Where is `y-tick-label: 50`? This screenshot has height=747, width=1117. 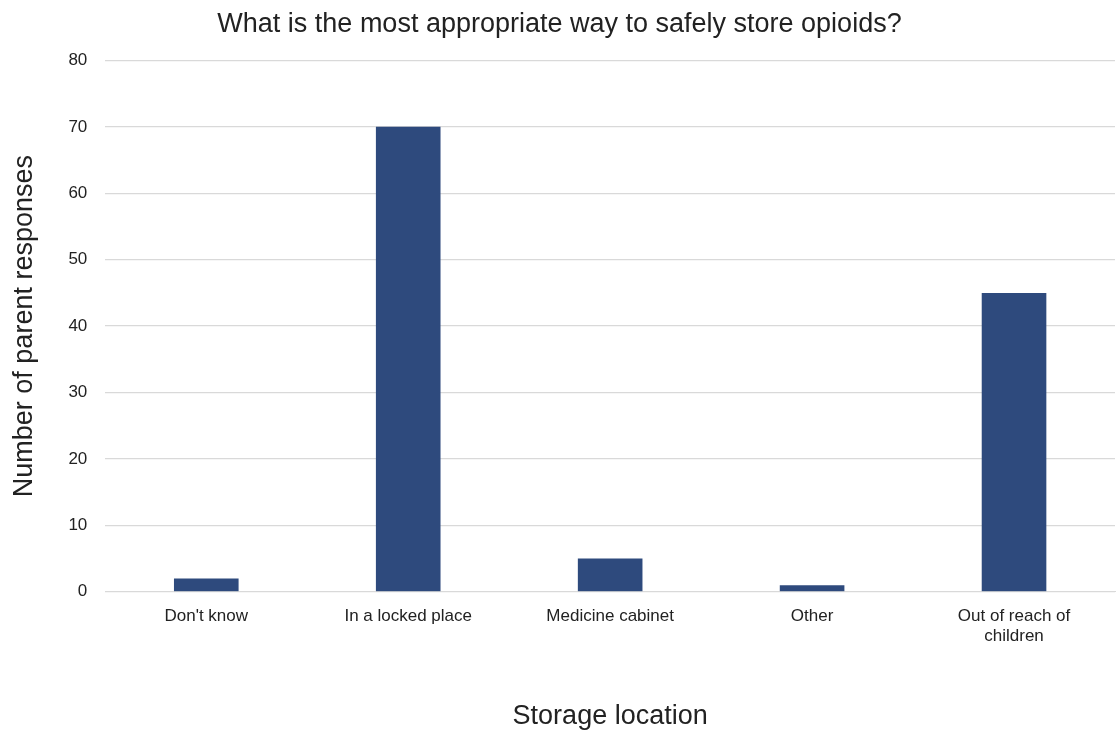 y-tick-label: 50 is located at coordinates (78, 259).